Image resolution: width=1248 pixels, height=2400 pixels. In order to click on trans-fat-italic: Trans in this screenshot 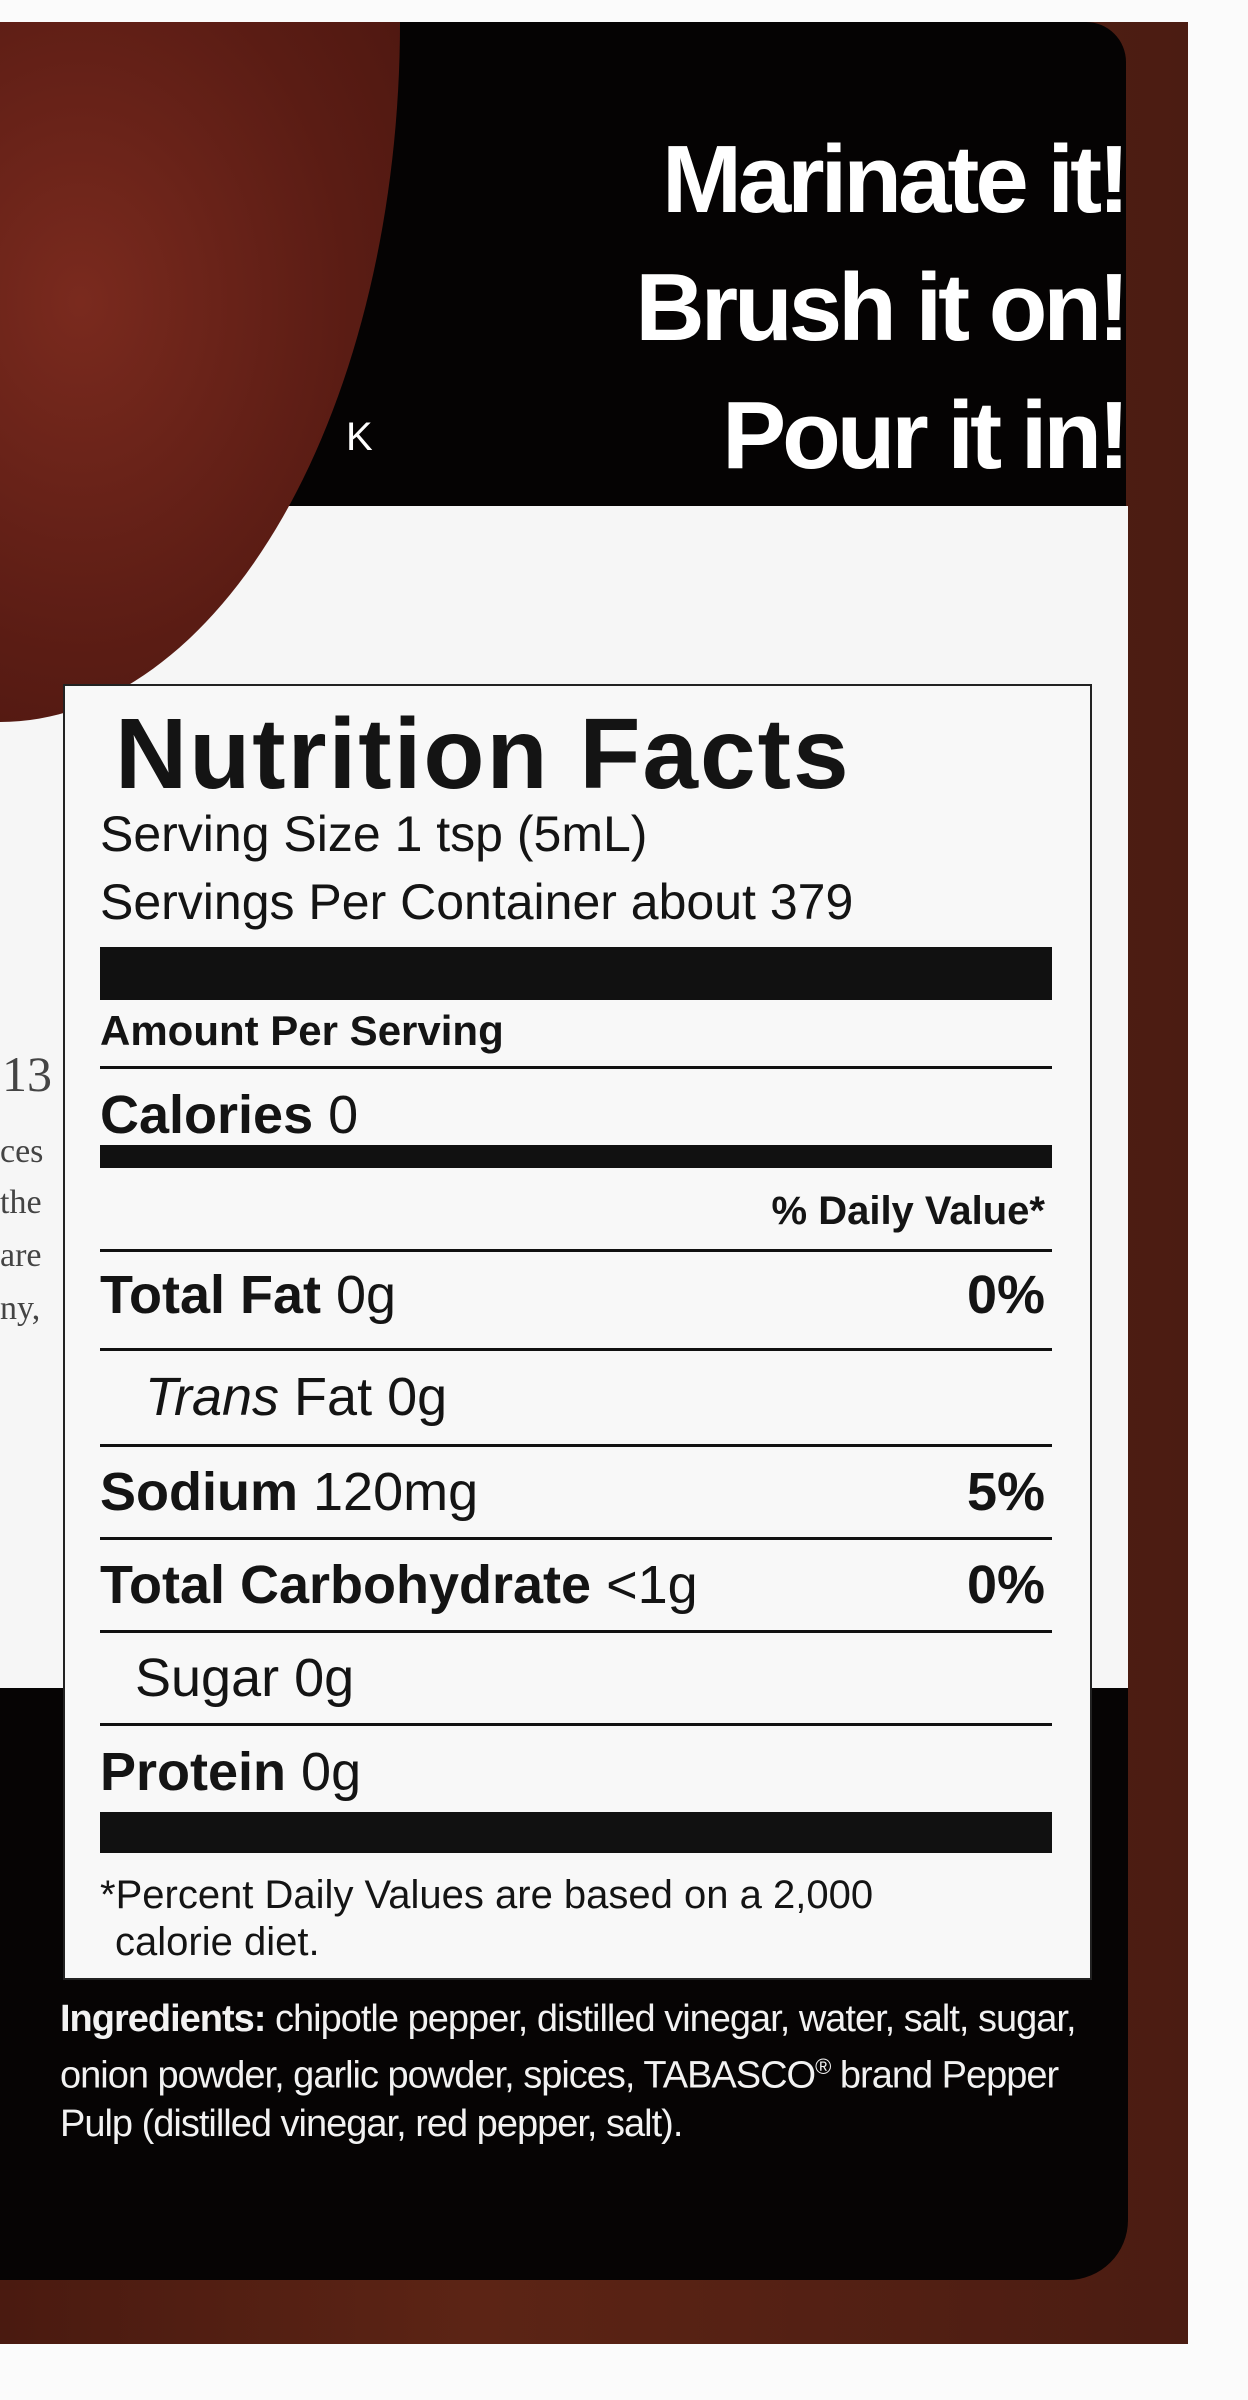, I will do `click(212, 1397)`.